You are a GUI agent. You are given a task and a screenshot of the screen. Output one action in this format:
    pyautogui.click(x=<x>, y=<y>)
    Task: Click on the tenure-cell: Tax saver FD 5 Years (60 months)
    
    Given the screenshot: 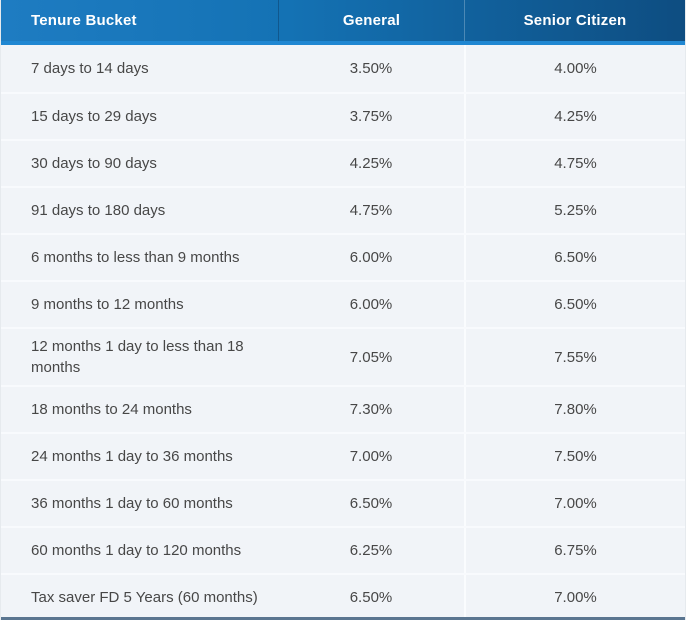 What is the action you would take?
    pyautogui.click(x=144, y=597)
    